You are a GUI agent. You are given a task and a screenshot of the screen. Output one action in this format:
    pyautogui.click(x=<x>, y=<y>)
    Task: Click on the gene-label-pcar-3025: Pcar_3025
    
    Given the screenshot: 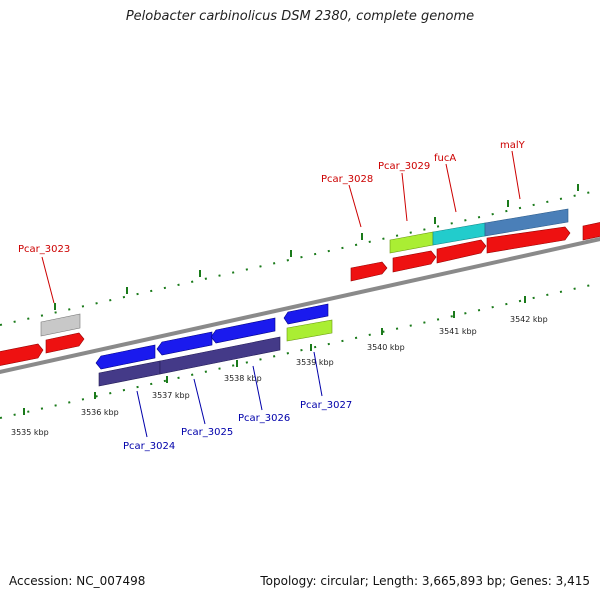 What is the action you would take?
    pyautogui.click(x=207, y=432)
    